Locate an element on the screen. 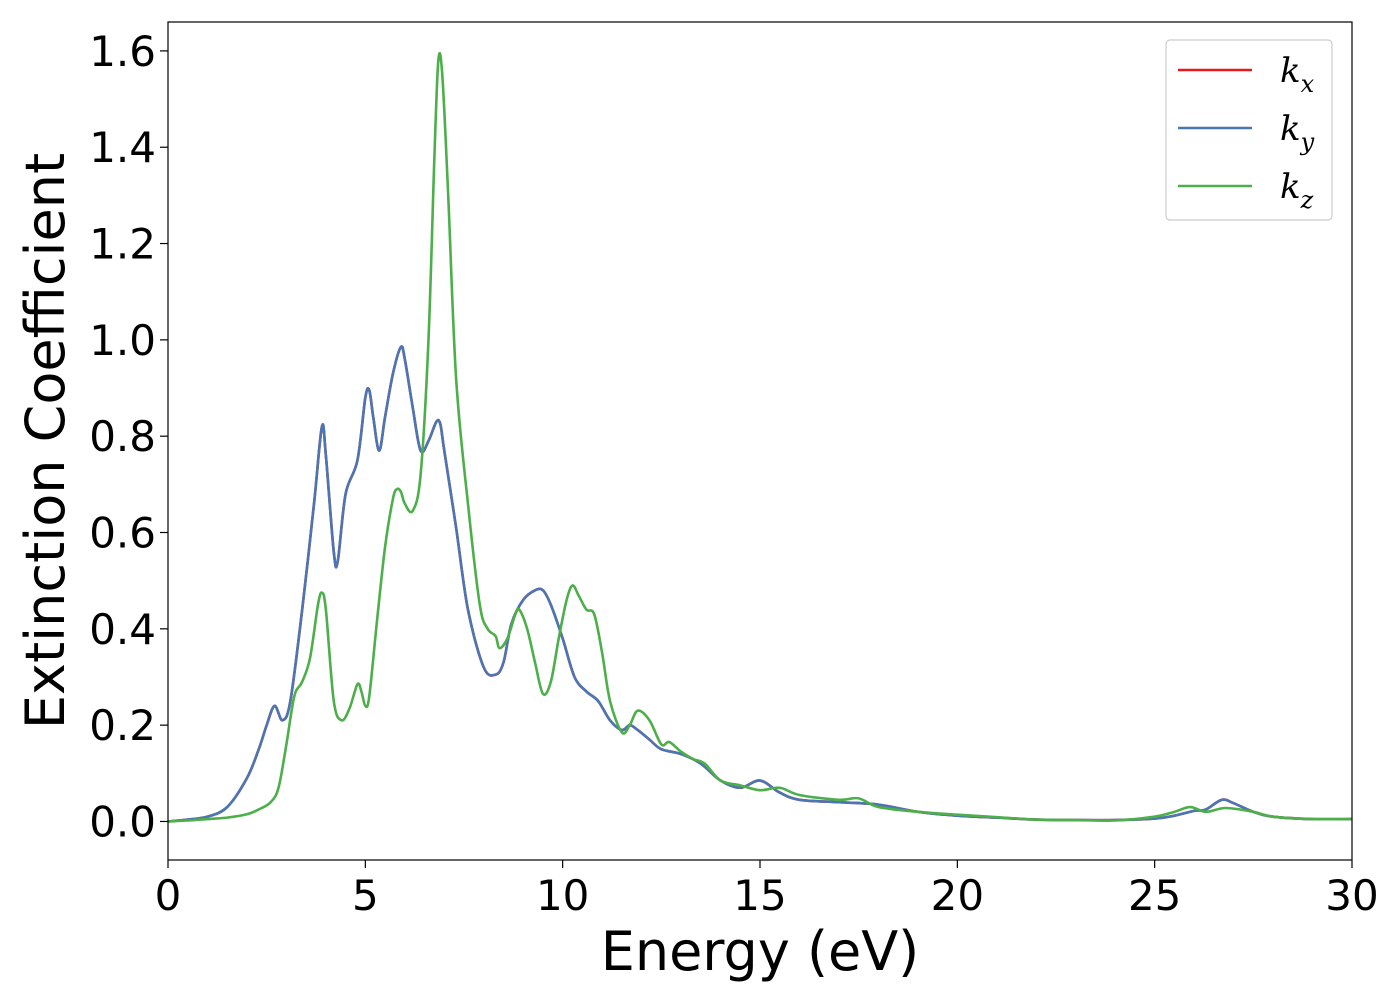  y-axis: 0.0 0.2 0.4 0.6 0.8 1.0 1.2 1.4 1.6 is located at coordinates (128, 436).